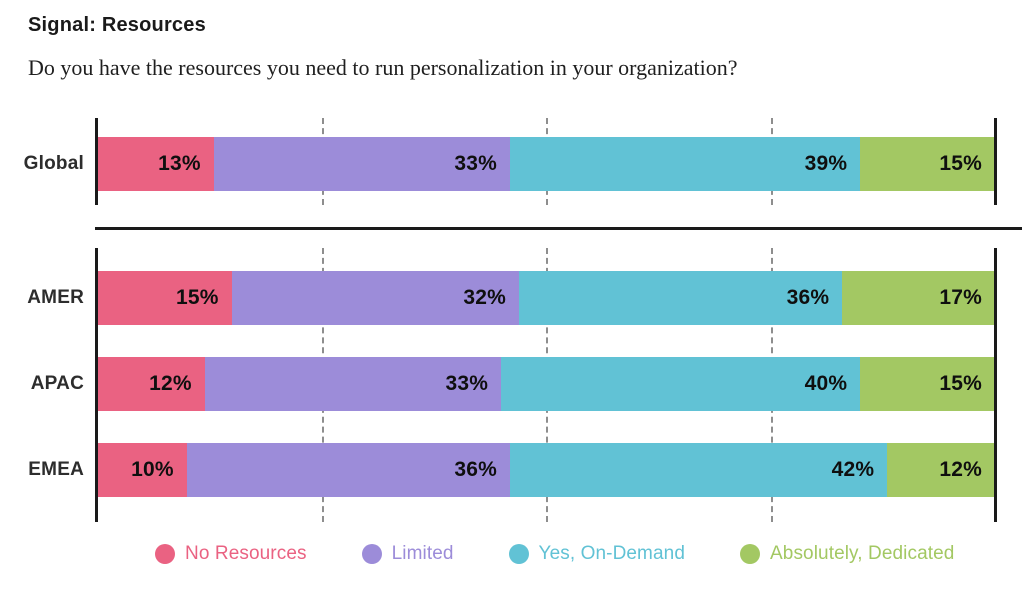 This screenshot has width=1024, height=595. I want to click on bar-segment: 42%, so click(699, 470).